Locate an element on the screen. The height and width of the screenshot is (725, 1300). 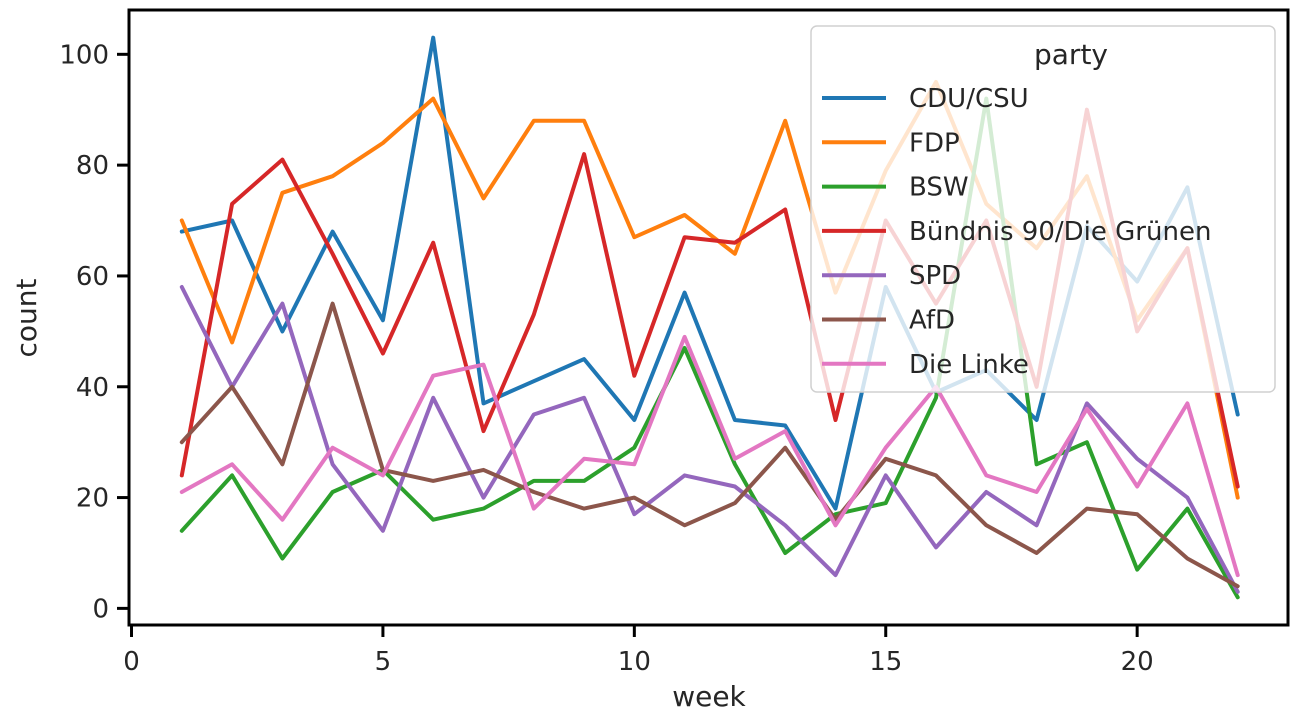
x-tick-label: 10 is located at coordinates (634, 662).